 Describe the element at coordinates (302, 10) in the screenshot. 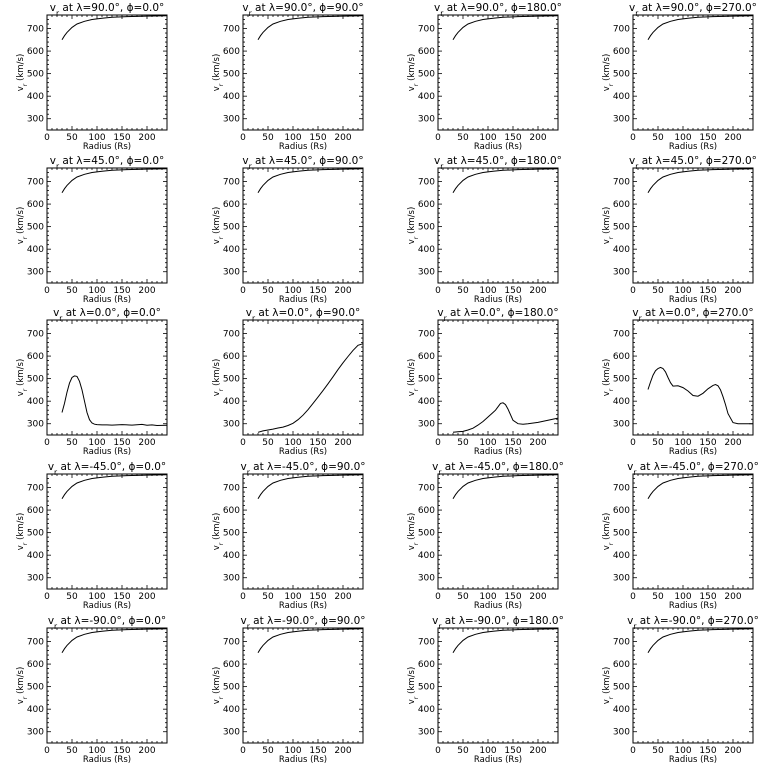

I see `chart-title: vr at λ=90.0°, ϕ=90.0°` at that location.